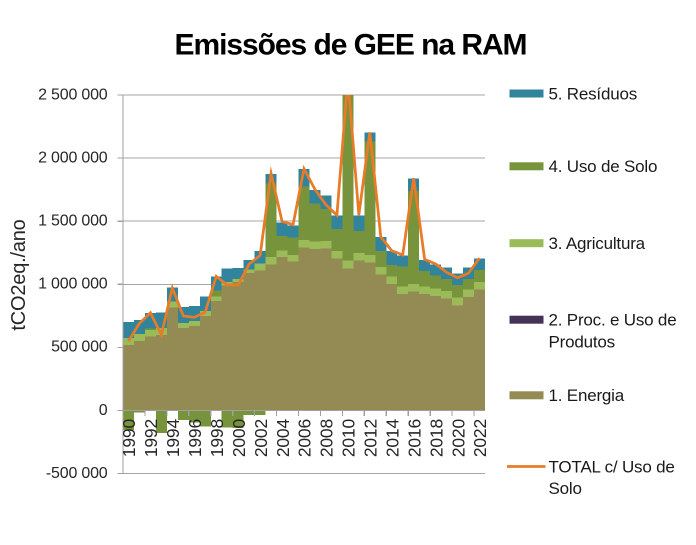 This screenshot has height=545, width=696. I want to click on svg-text: 5. Resíduos, so click(593, 93).